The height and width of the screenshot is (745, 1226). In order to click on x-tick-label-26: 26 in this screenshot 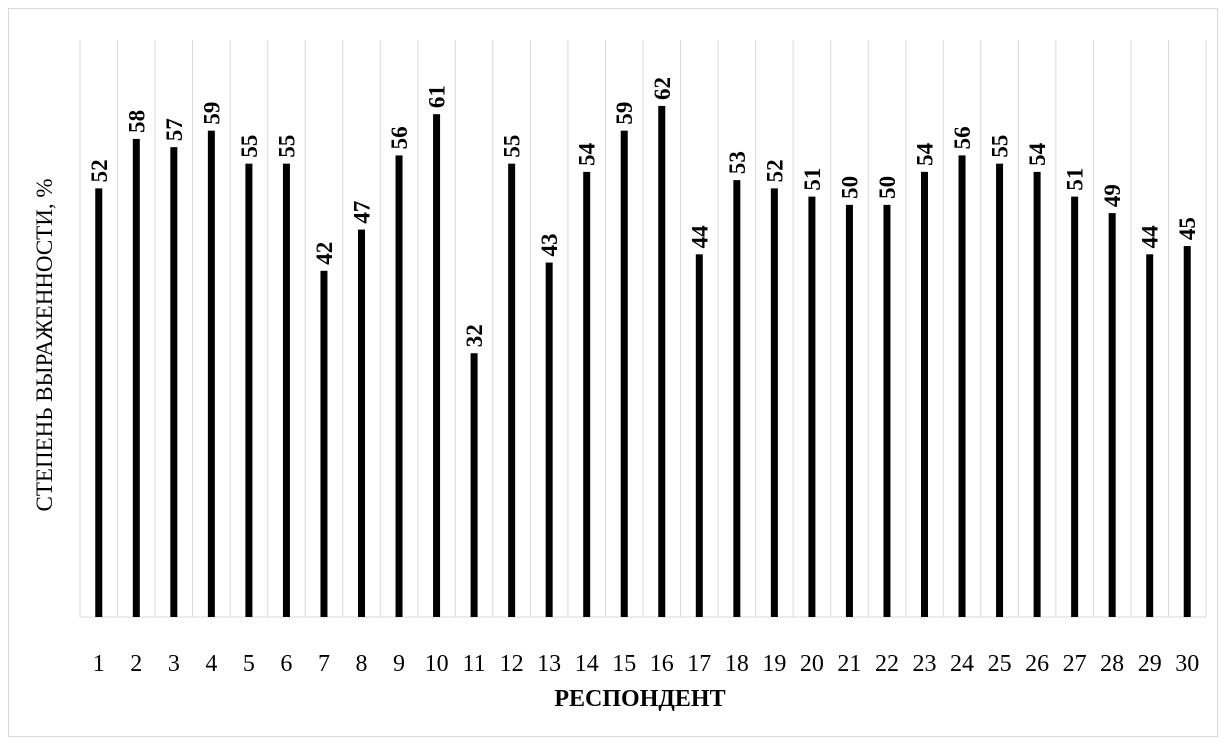, I will do `click(1037, 664)`.